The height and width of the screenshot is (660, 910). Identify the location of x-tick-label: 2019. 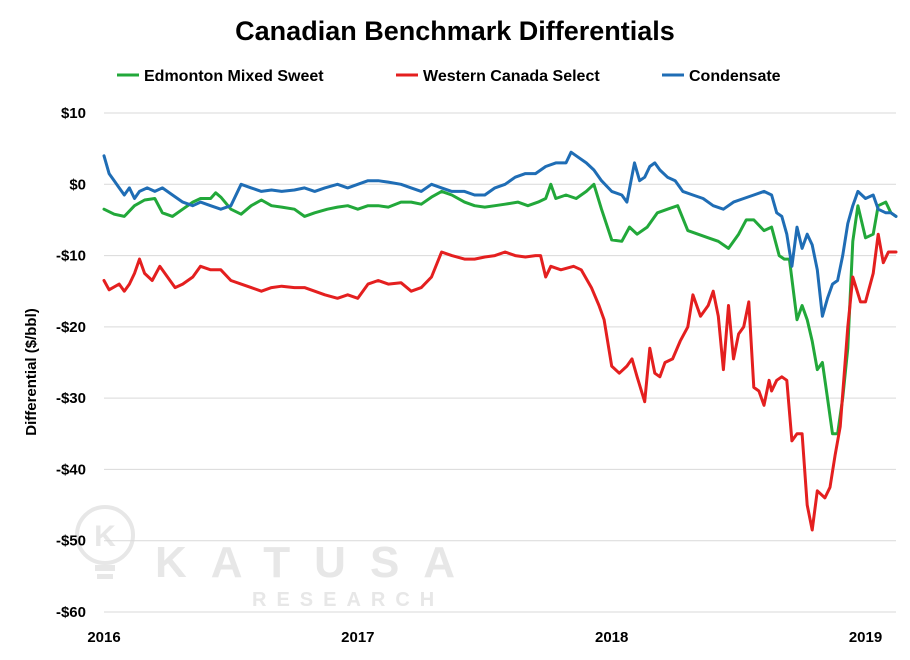
(865, 637).